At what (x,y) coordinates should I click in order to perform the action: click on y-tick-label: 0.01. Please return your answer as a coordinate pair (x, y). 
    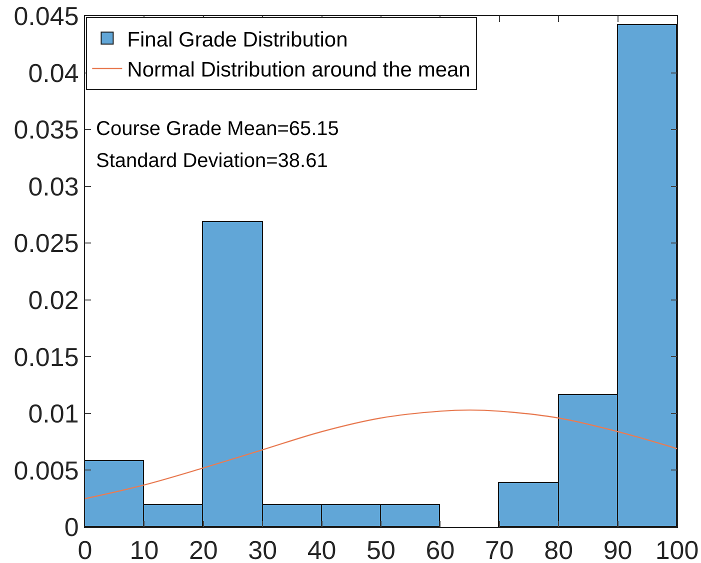
    Looking at the image, I should click on (53, 413).